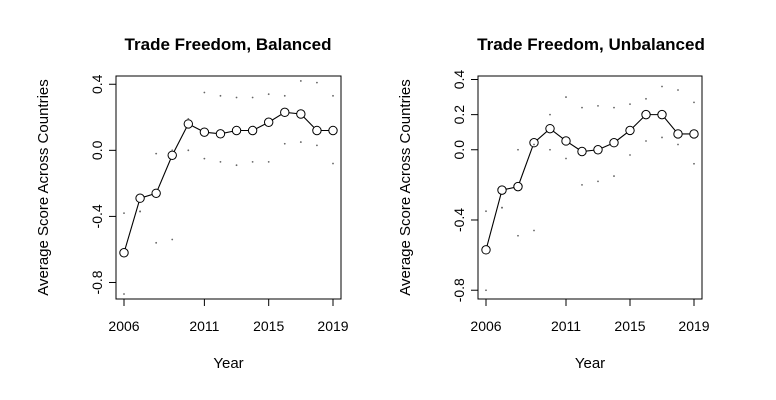  I want to click on chart-title: Trade Freedom, Unbalanced, so click(591, 44).